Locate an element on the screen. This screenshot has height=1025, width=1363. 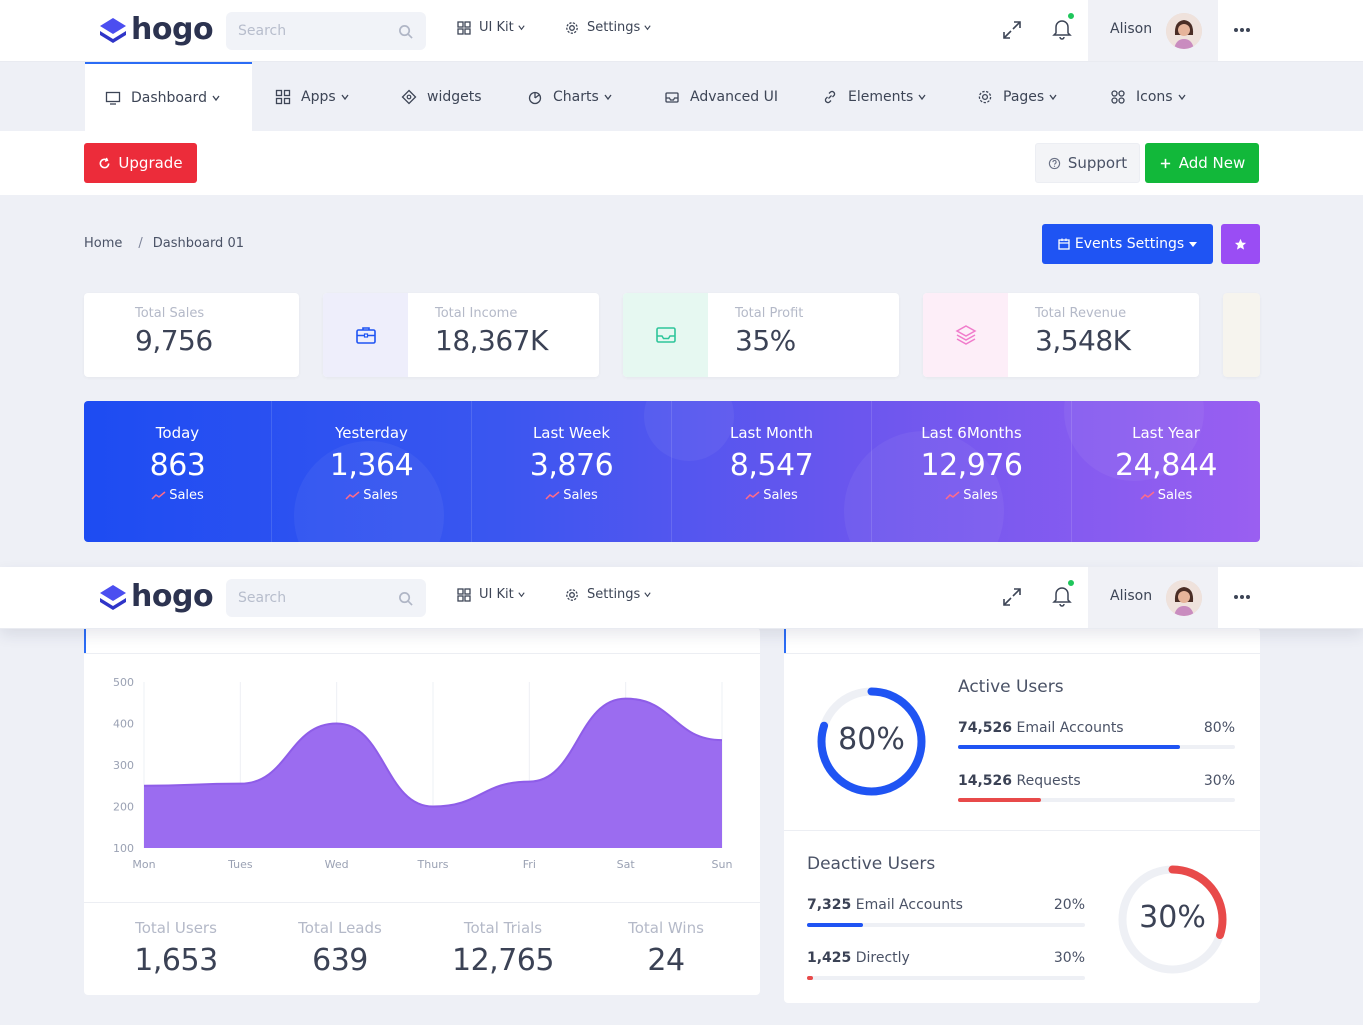
footer-value: 12,765 is located at coordinates (503, 960).